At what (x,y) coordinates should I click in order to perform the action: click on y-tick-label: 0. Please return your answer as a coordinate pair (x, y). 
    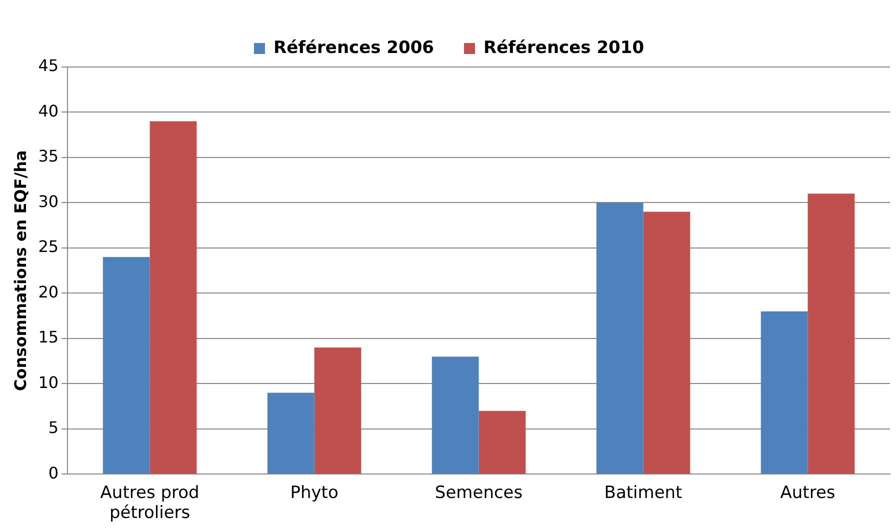
    Looking at the image, I should click on (53, 472).